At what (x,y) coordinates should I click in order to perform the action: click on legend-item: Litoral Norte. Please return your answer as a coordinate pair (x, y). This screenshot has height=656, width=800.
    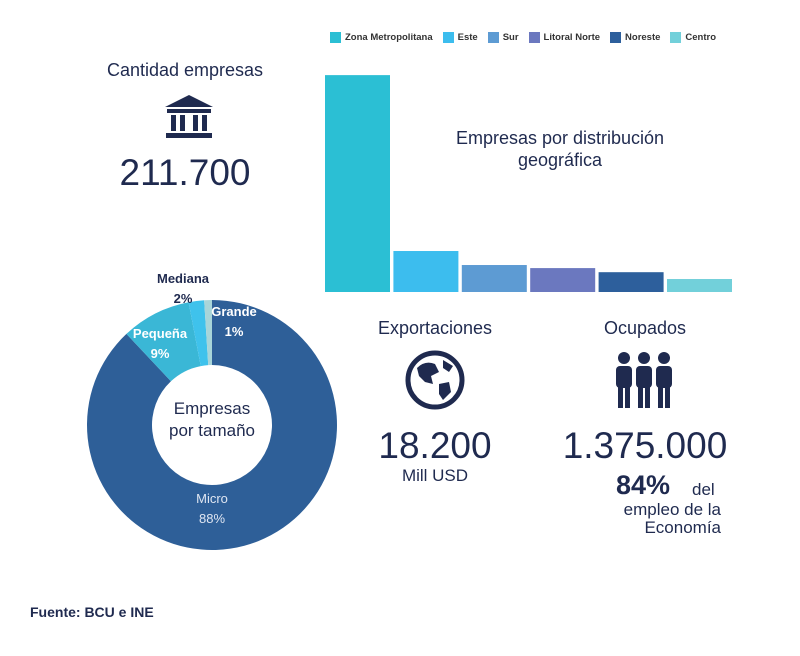
    Looking at the image, I should click on (564, 37).